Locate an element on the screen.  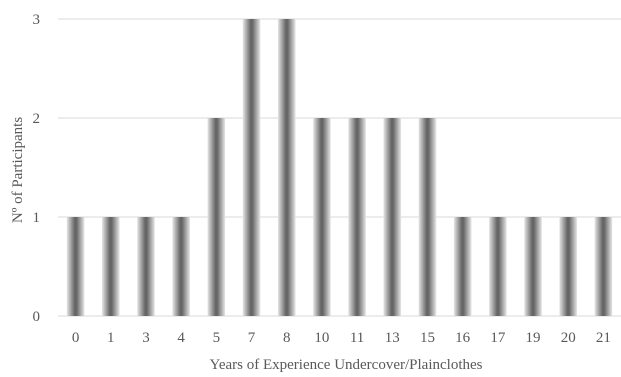
x-tick-label: 4 is located at coordinates (181, 338).